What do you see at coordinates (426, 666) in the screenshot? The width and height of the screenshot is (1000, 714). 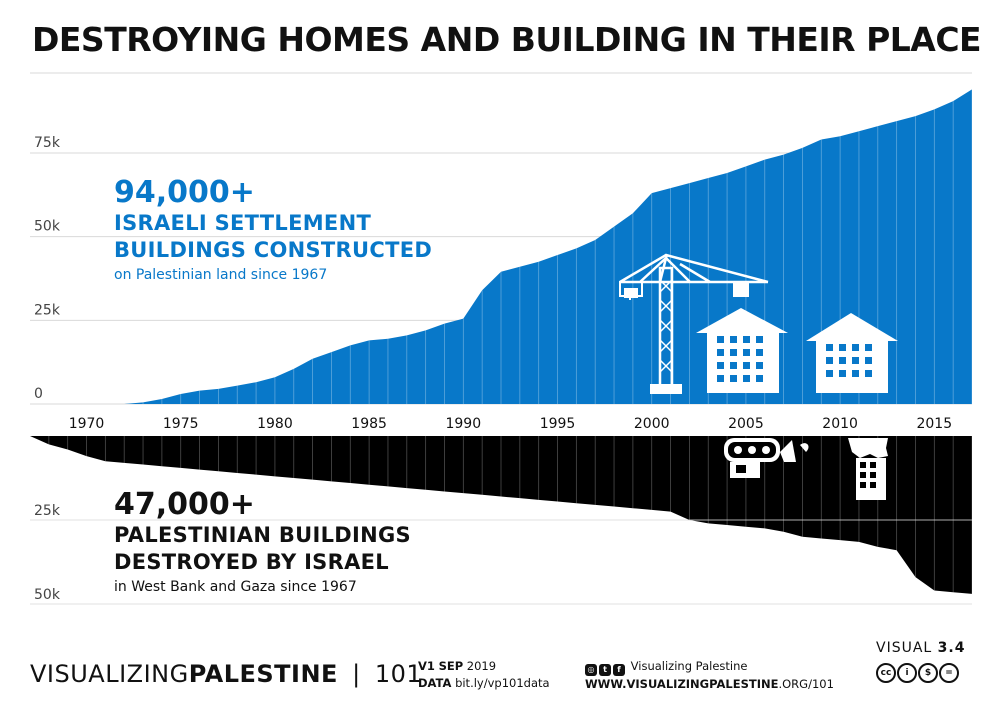 I see `version-label: V1` at bounding box center [426, 666].